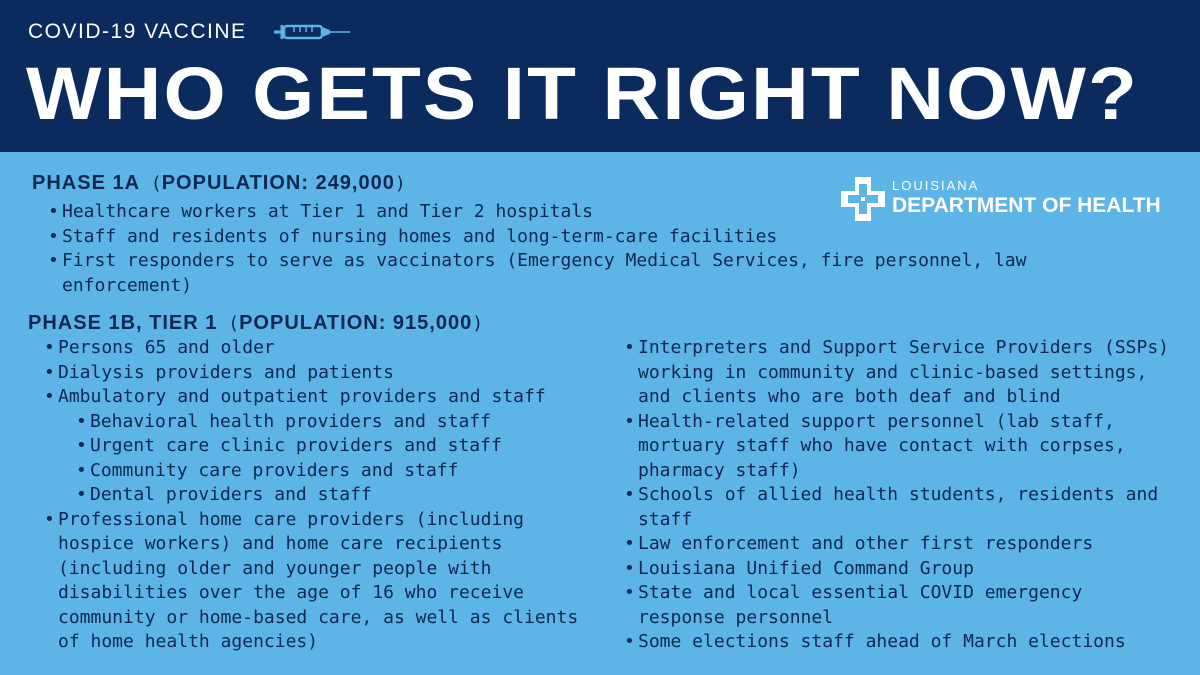 Image resolution: width=1200 pixels, height=675 pixels. What do you see at coordinates (123, 323) in the screenshot?
I see `phase-1b-label: PHASE 1B, TIER 1` at bounding box center [123, 323].